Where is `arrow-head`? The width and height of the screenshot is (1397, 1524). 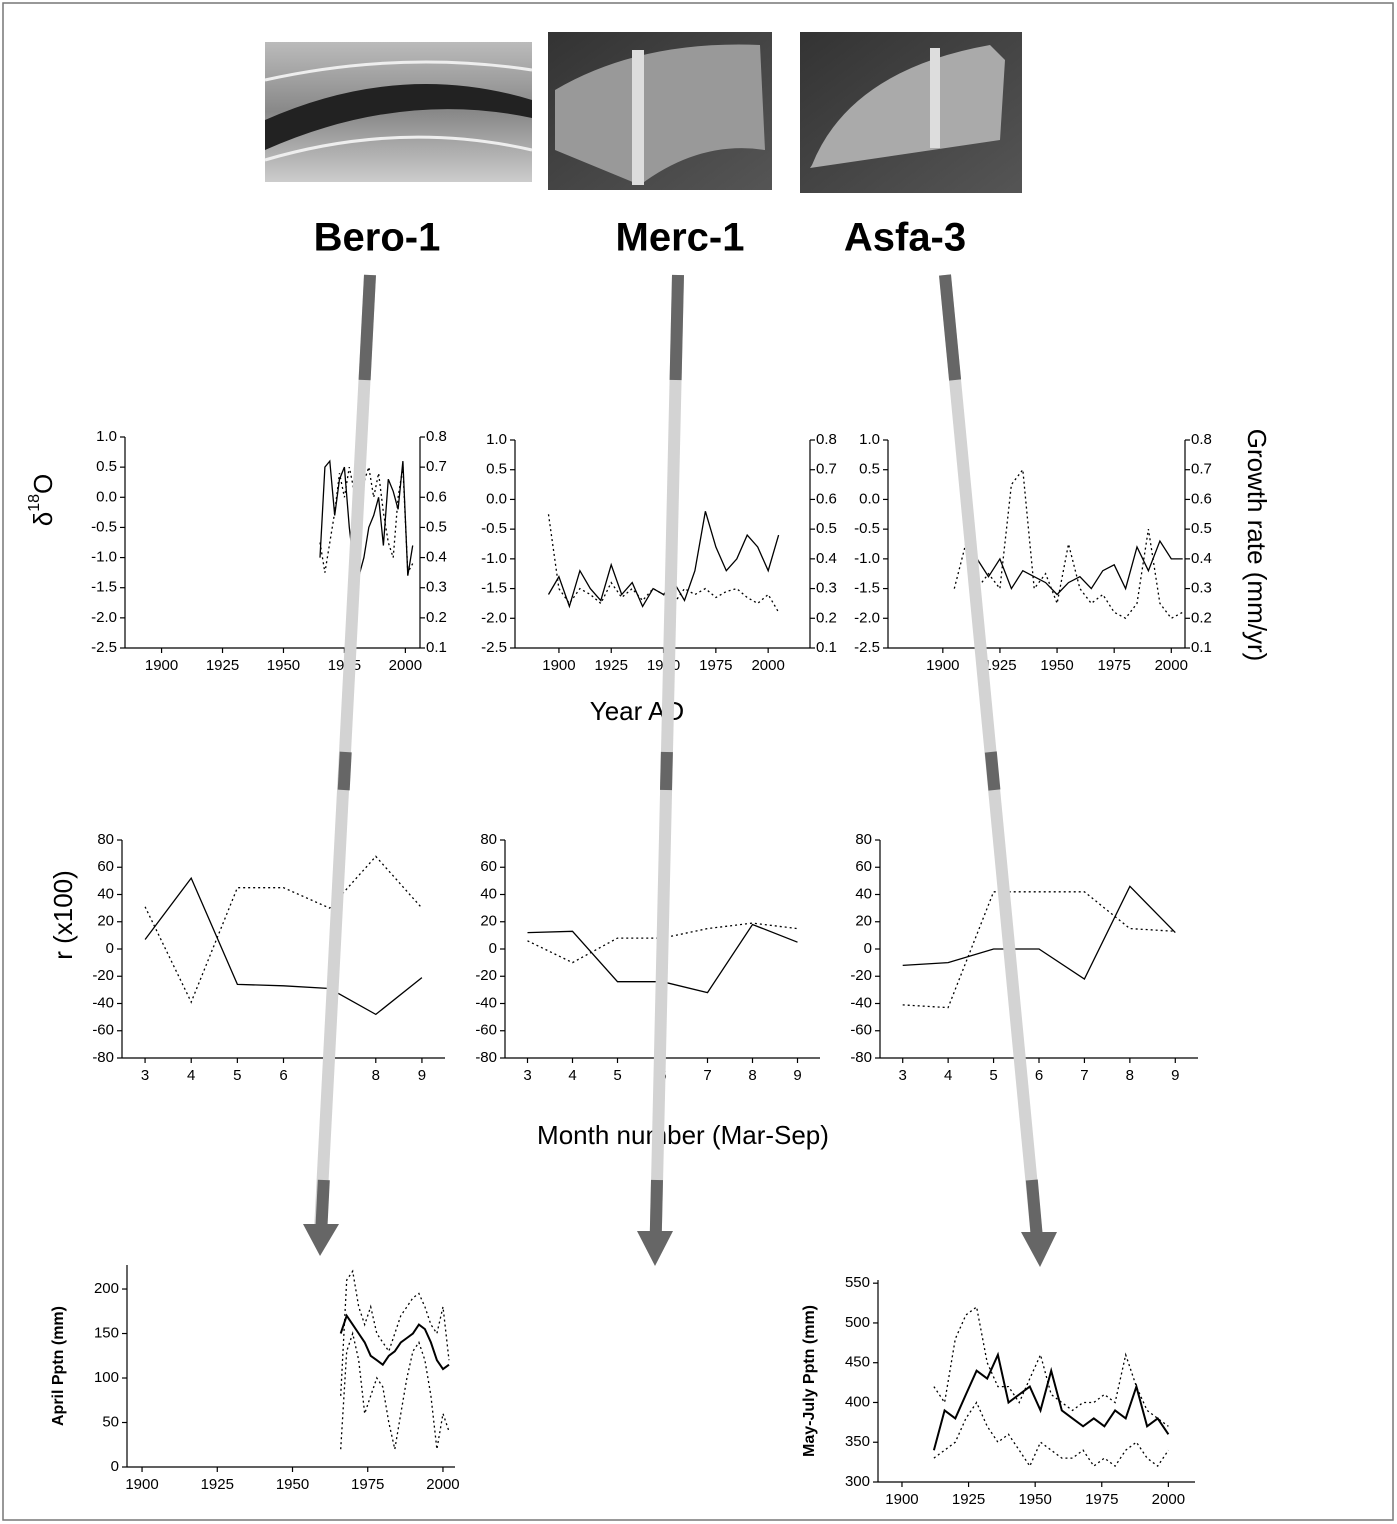 arrow-head is located at coordinates (655, 1248).